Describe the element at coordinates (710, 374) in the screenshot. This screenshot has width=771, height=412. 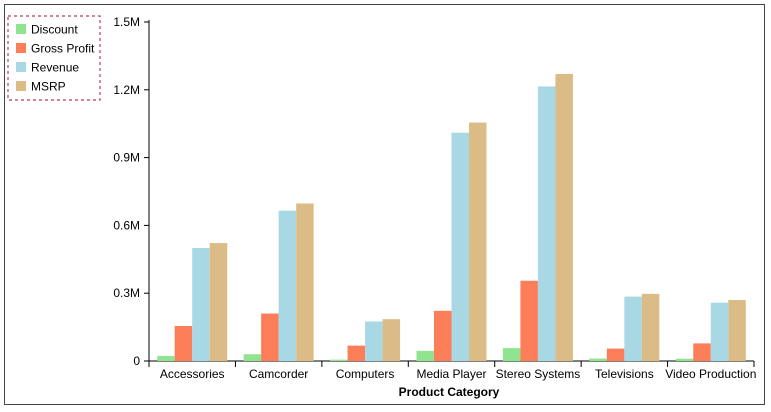
I see `x-tick-label: Video Production` at that location.